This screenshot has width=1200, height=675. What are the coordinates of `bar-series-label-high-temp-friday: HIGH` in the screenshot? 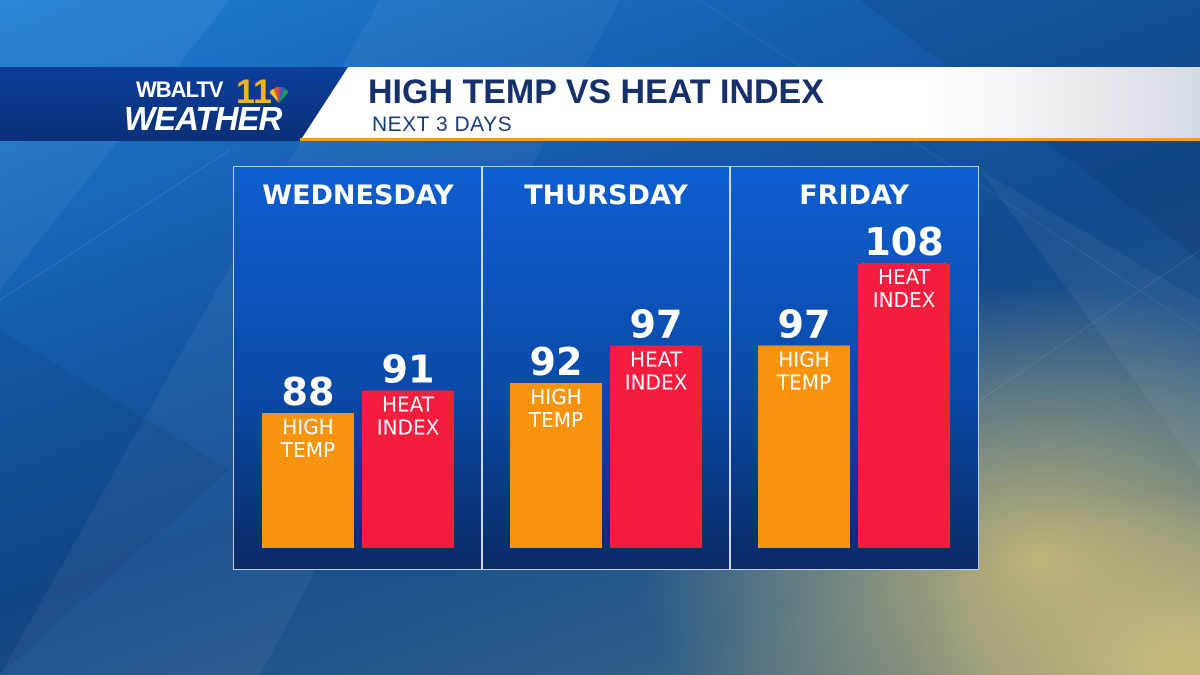 It's located at (803, 360).